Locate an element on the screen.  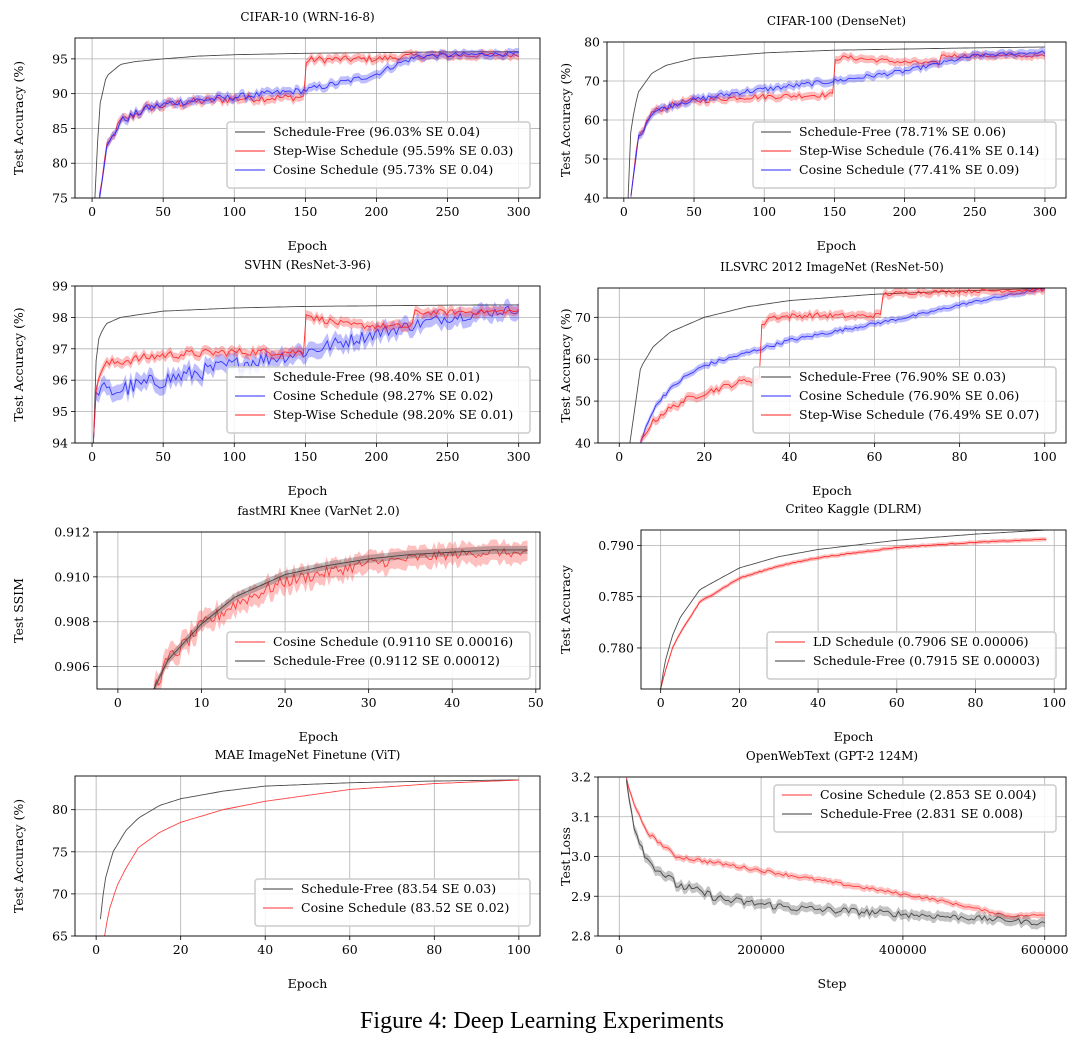
y-axis-label: Test Accuracy is located at coordinates (565, 609).